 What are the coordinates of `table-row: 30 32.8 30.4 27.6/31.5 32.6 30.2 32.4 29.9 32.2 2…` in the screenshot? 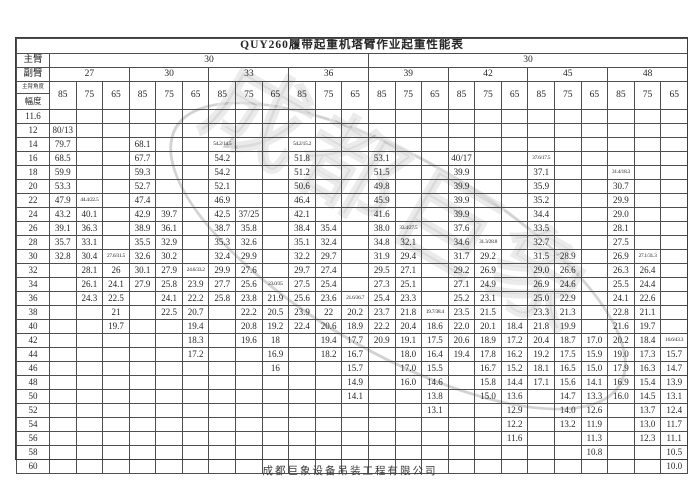 It's located at (352, 256).